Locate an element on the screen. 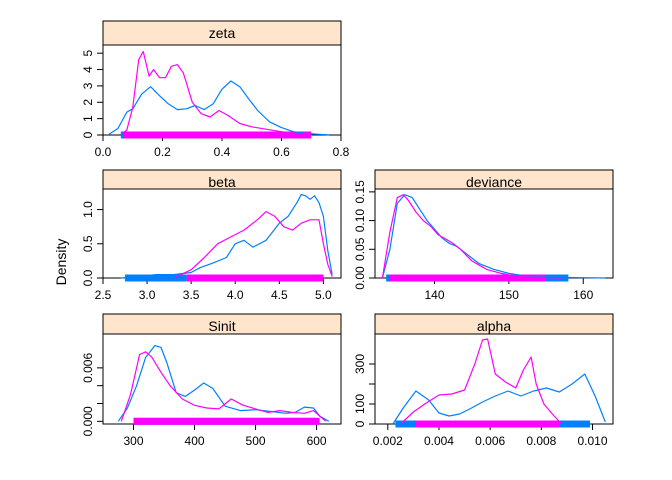 This screenshot has width=672, height=480. x-tick-label: 2.5 is located at coordinates (103, 295).